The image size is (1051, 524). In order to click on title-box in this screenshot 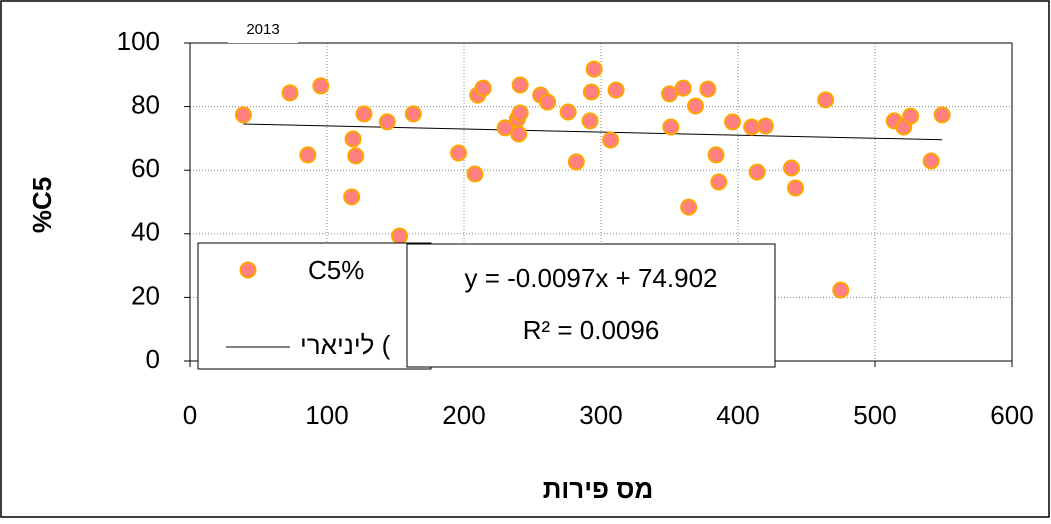, I will do `click(263, 29)`.